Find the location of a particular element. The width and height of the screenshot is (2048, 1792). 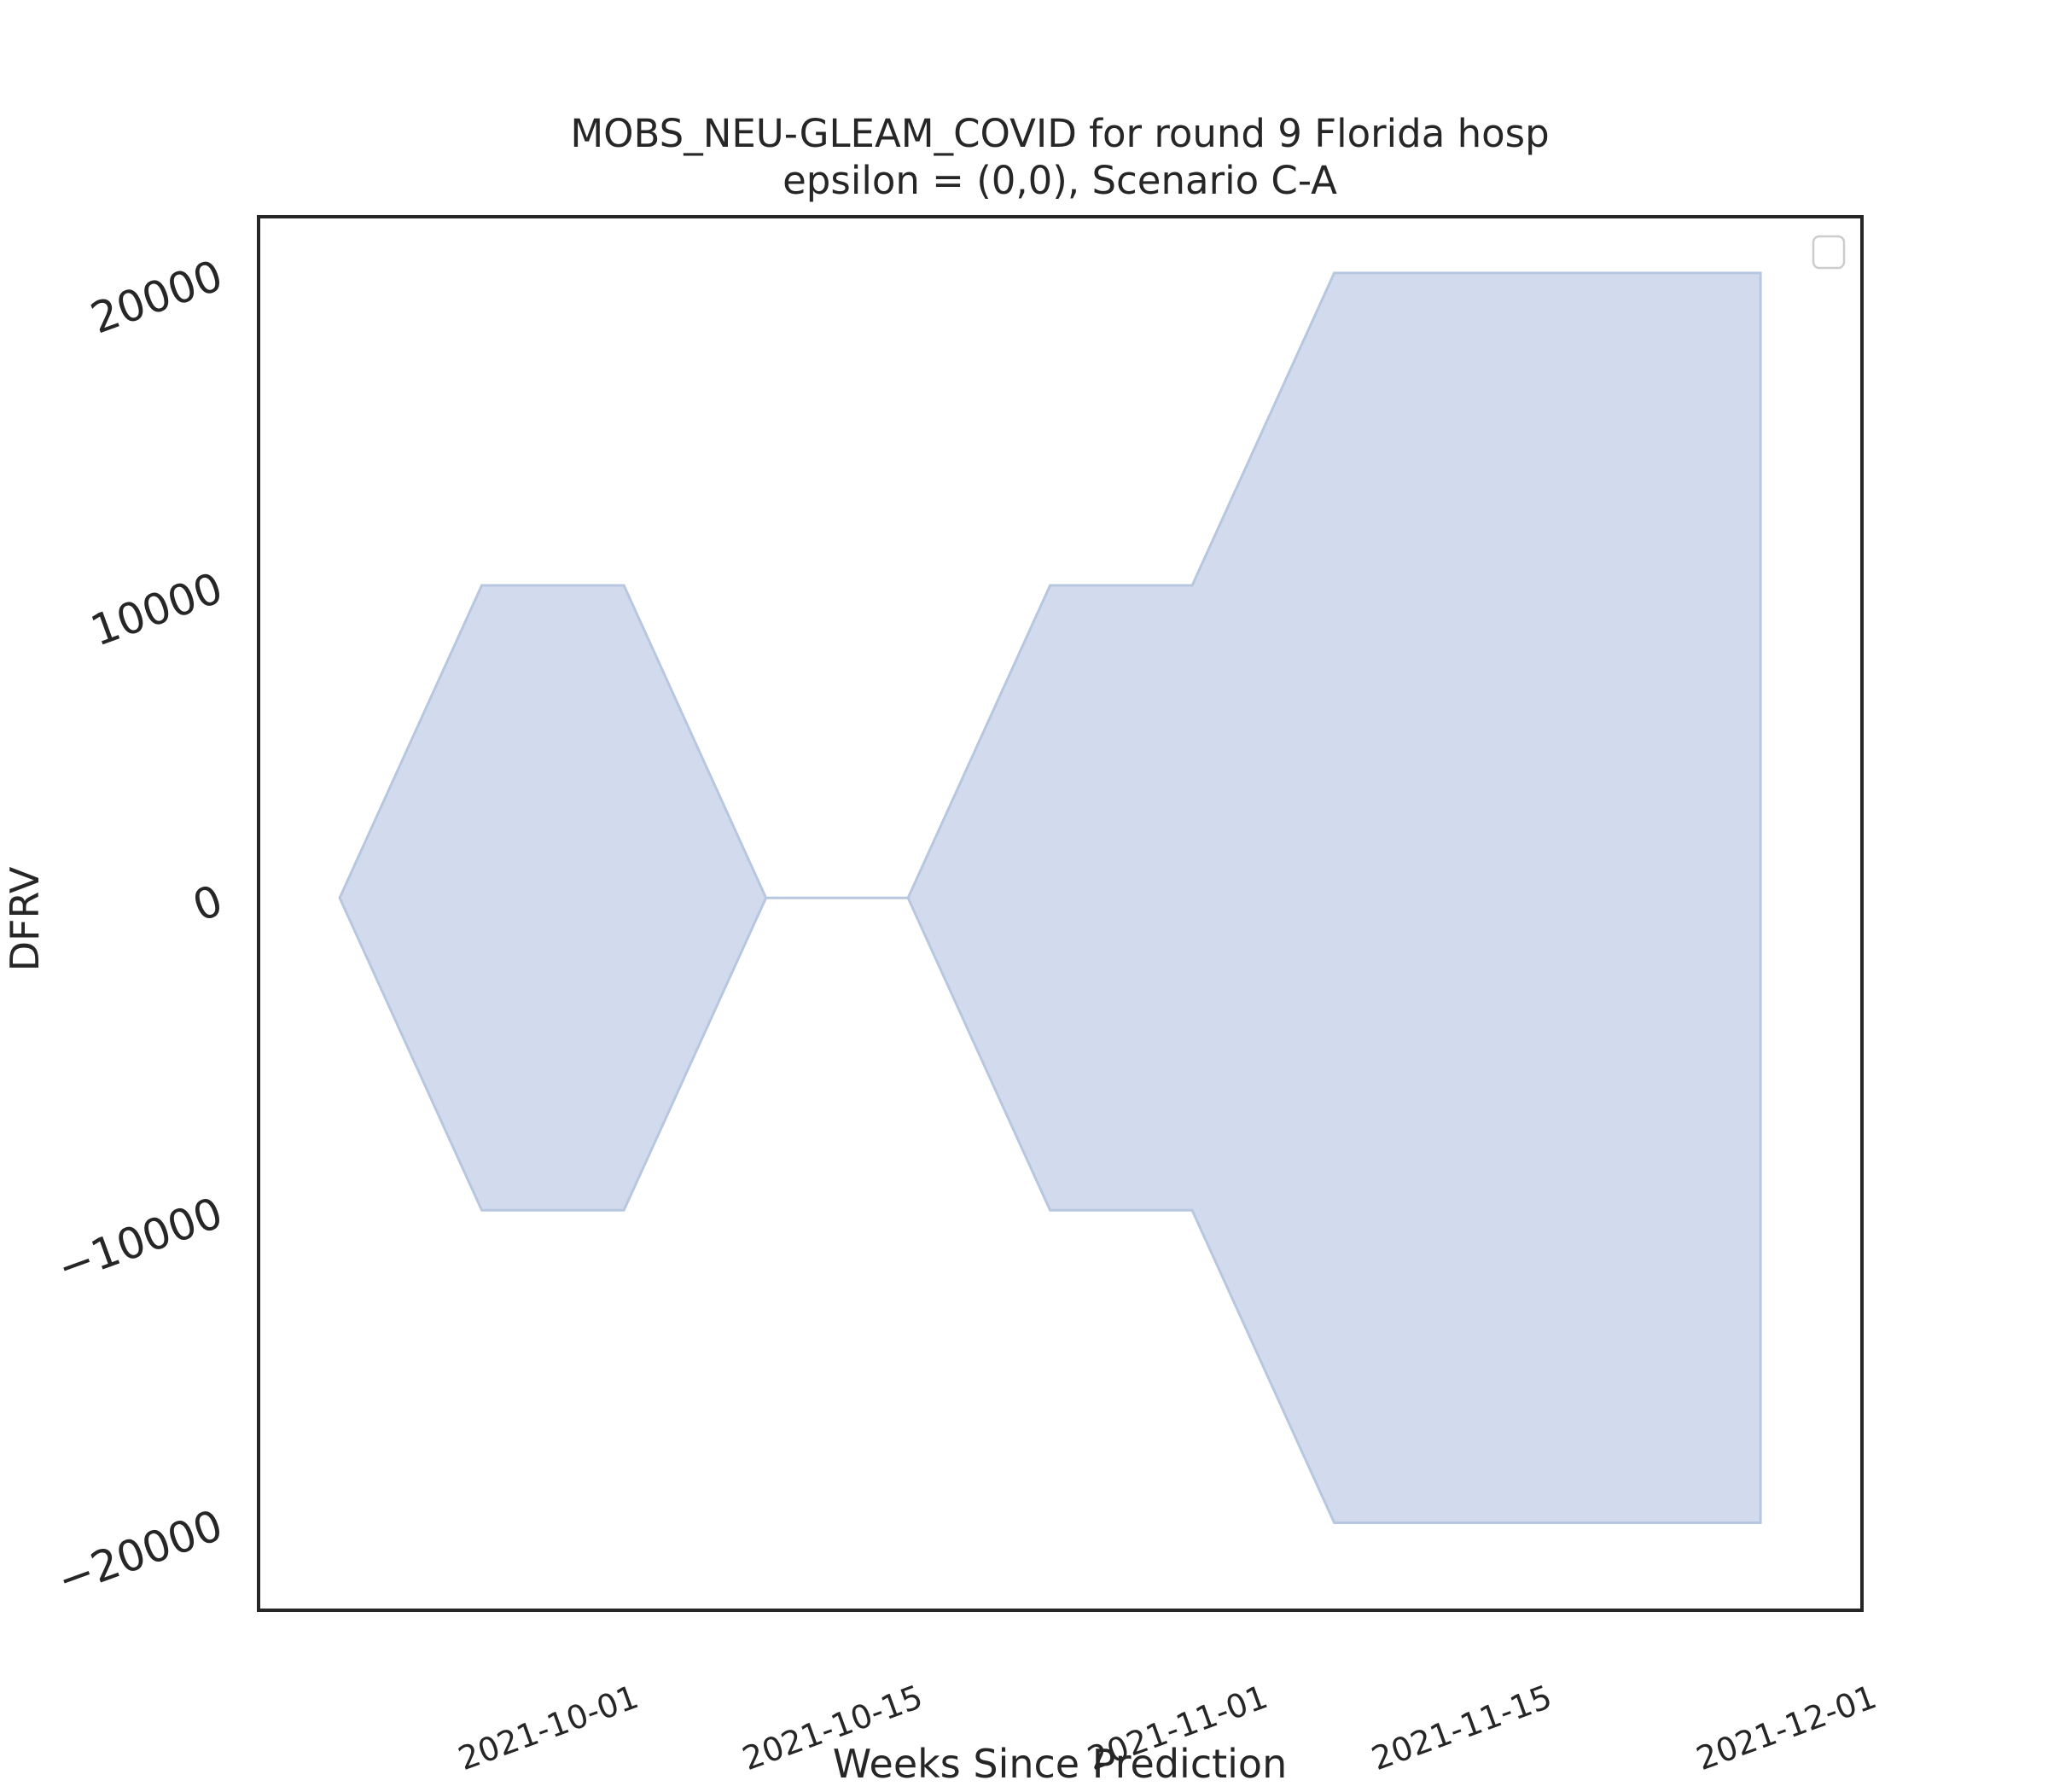

y-tick-label: −20000 is located at coordinates (140, 1552).